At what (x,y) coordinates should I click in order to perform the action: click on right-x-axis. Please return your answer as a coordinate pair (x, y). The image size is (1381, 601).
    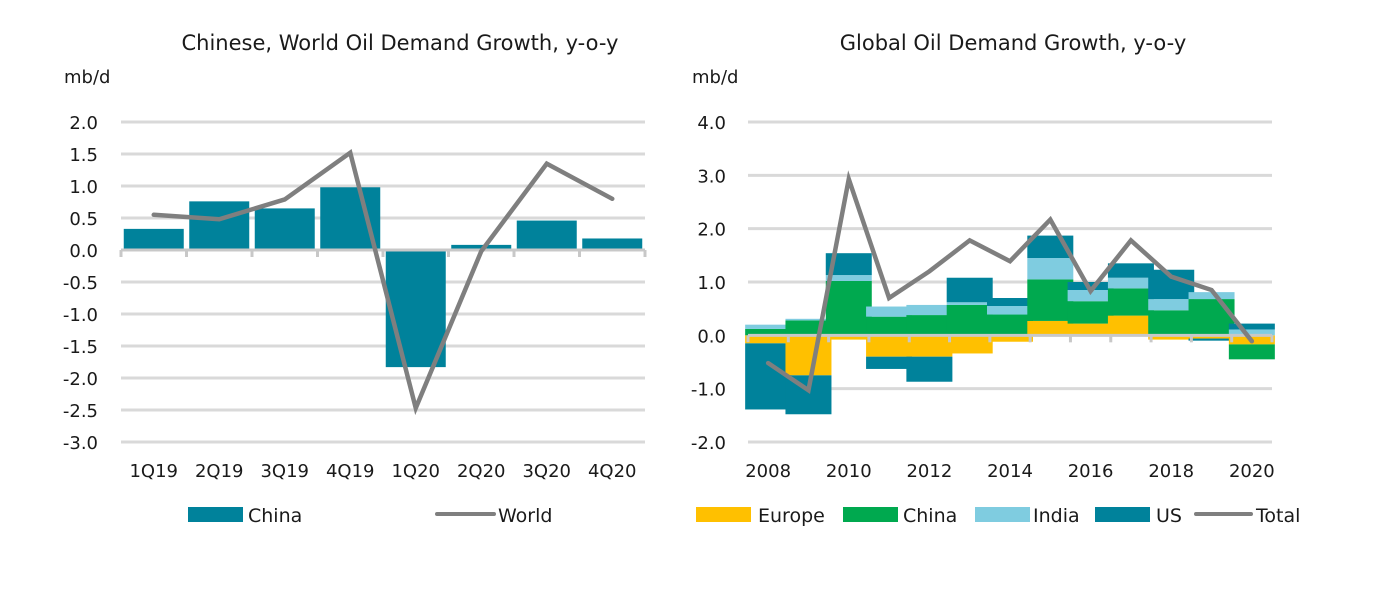
    Looking at the image, I should click on (1010, 338).